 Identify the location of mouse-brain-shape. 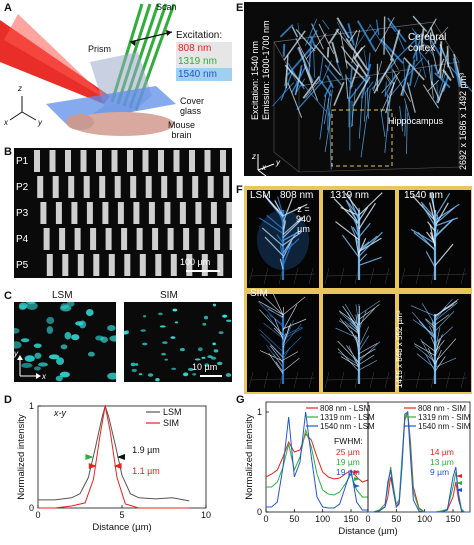
(122, 124).